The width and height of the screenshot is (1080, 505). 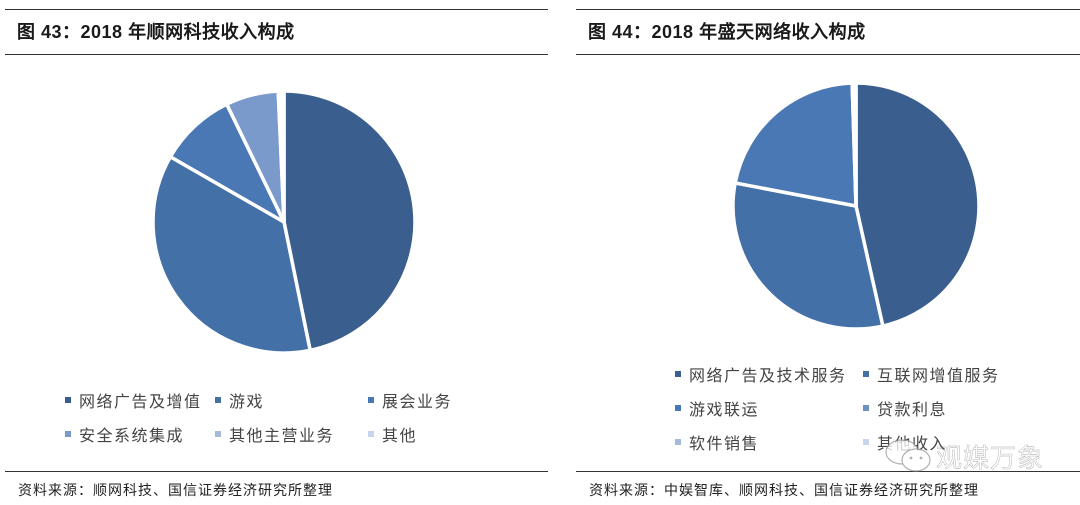 I want to click on legend-label: 贷款利息, so click(x=912, y=409).